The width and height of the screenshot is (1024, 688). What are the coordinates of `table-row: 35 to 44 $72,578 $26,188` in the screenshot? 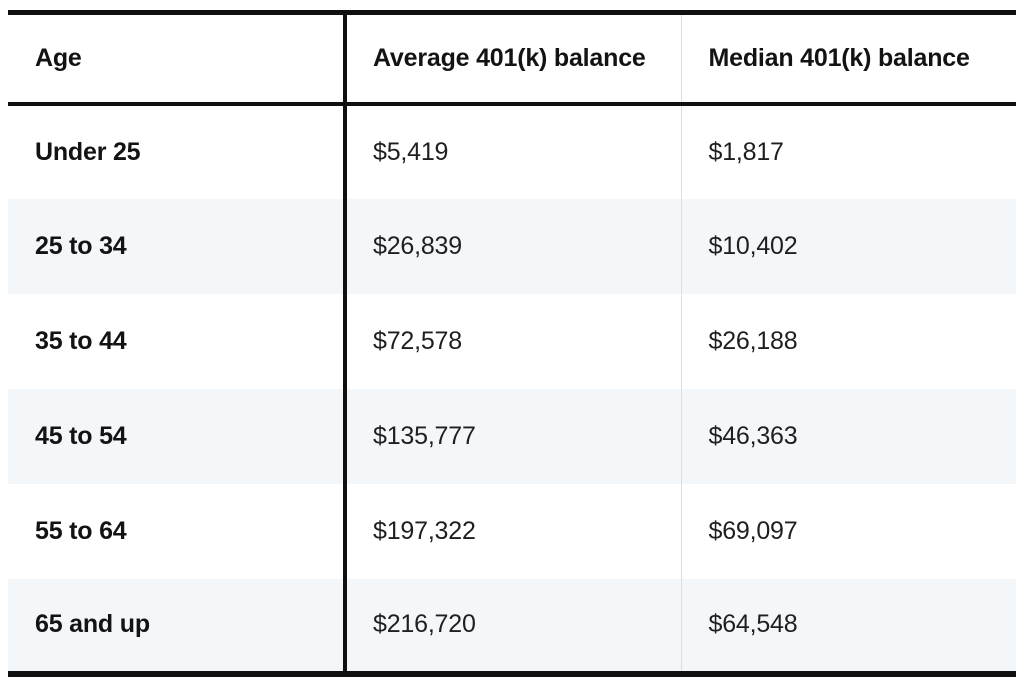 It's located at (512, 341).